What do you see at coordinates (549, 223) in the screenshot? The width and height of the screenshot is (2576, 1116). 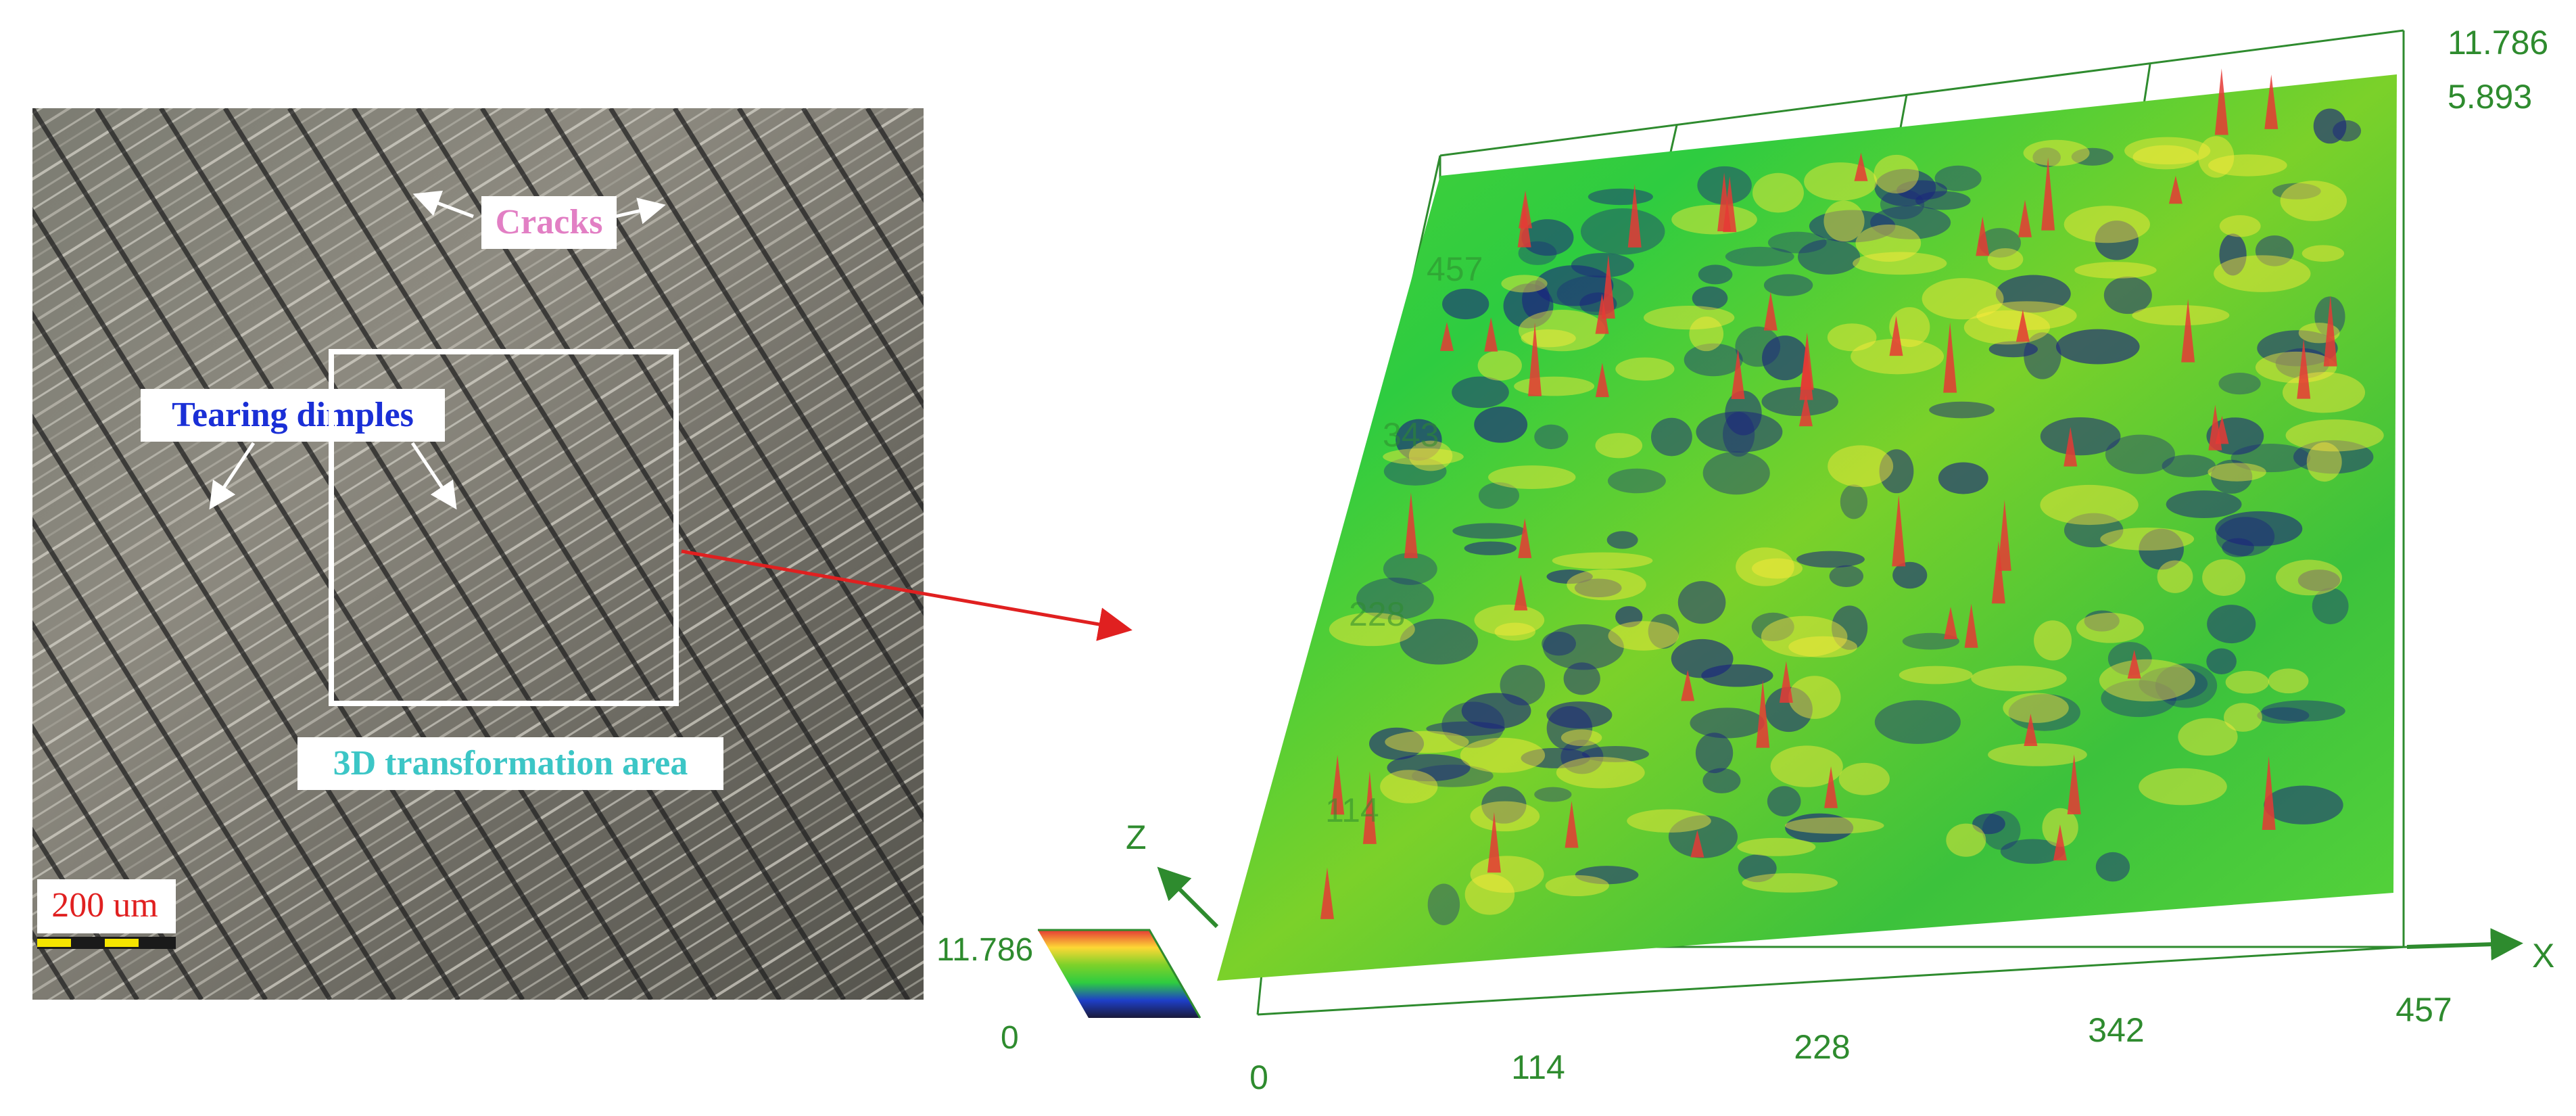 I see `cracks-label-box` at bounding box center [549, 223].